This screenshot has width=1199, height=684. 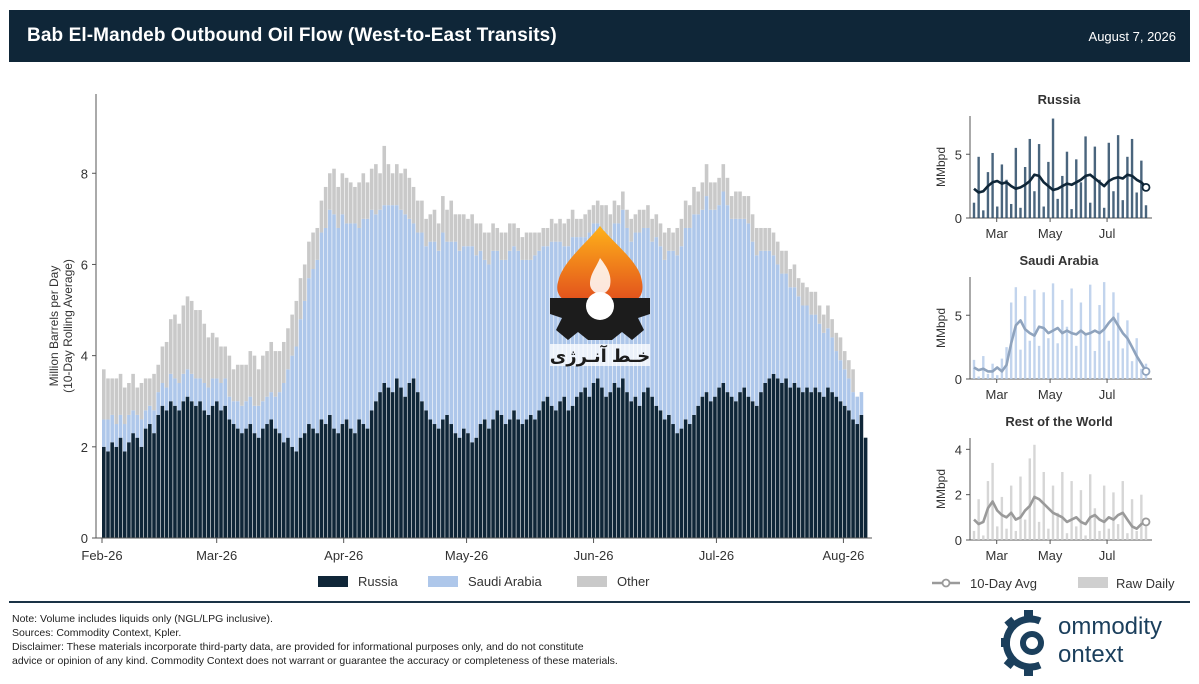 I want to click on panel-title: Rest of the World, so click(x=1058, y=421).